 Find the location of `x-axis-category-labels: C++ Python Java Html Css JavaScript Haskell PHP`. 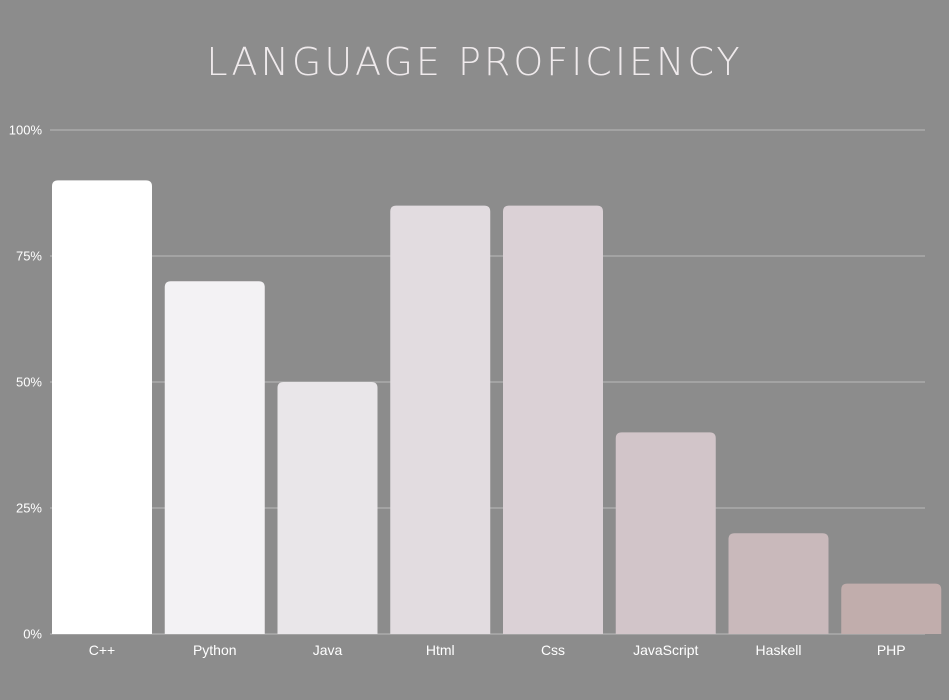

x-axis-category-labels: C++ Python Java Html Css JavaScript Haskell PHP is located at coordinates (497, 650).